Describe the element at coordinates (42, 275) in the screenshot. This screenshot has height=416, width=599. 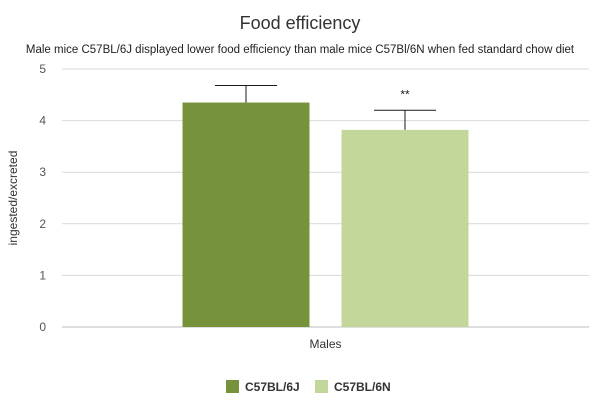
I see `y-tick-label-1: 1` at that location.